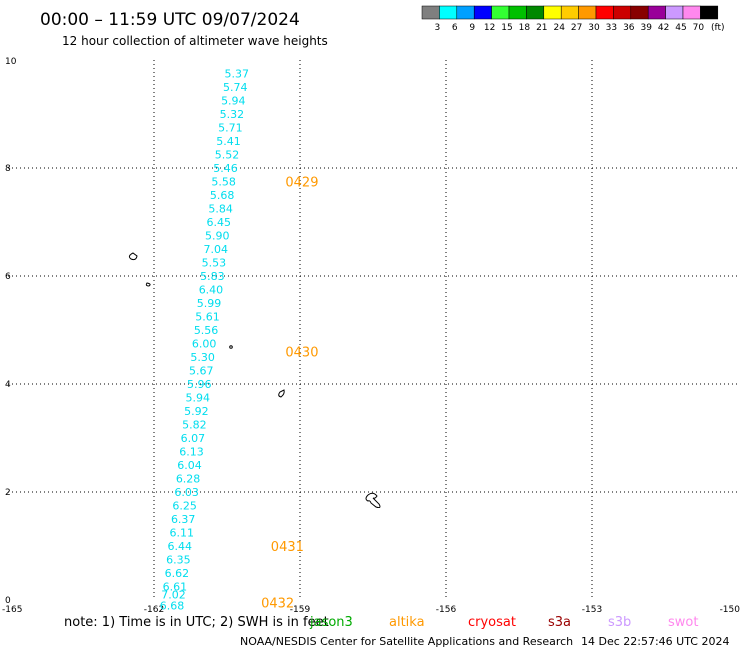 The height and width of the screenshot is (650, 740). What do you see at coordinates (180, 546) in the screenshot?
I see `swh-value-label: 6.44` at bounding box center [180, 546].